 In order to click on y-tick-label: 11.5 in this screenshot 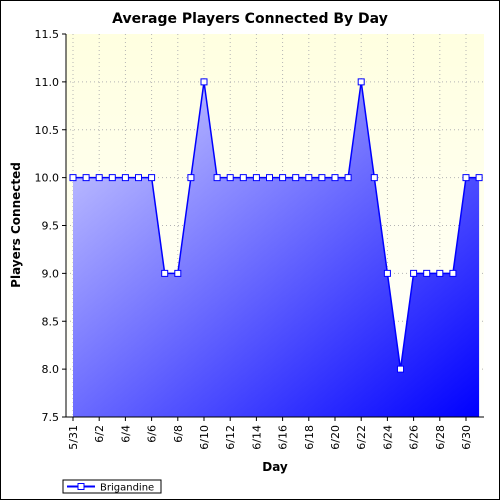, I will do `click(47, 34)`.